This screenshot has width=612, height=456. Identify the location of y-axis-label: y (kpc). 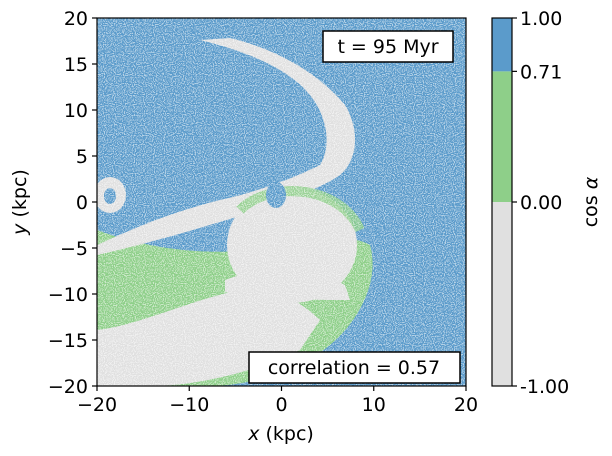
(20, 202).